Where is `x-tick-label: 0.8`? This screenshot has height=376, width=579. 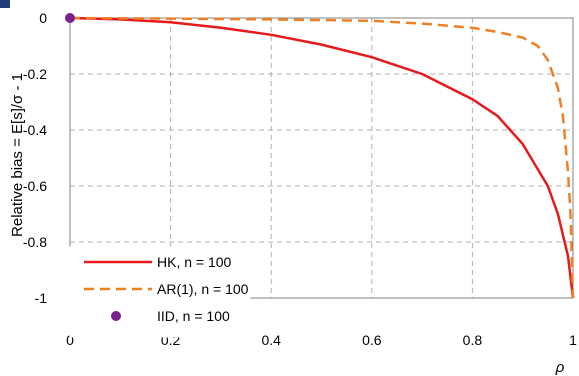 x-tick-label: 0.8 is located at coordinates (473, 340).